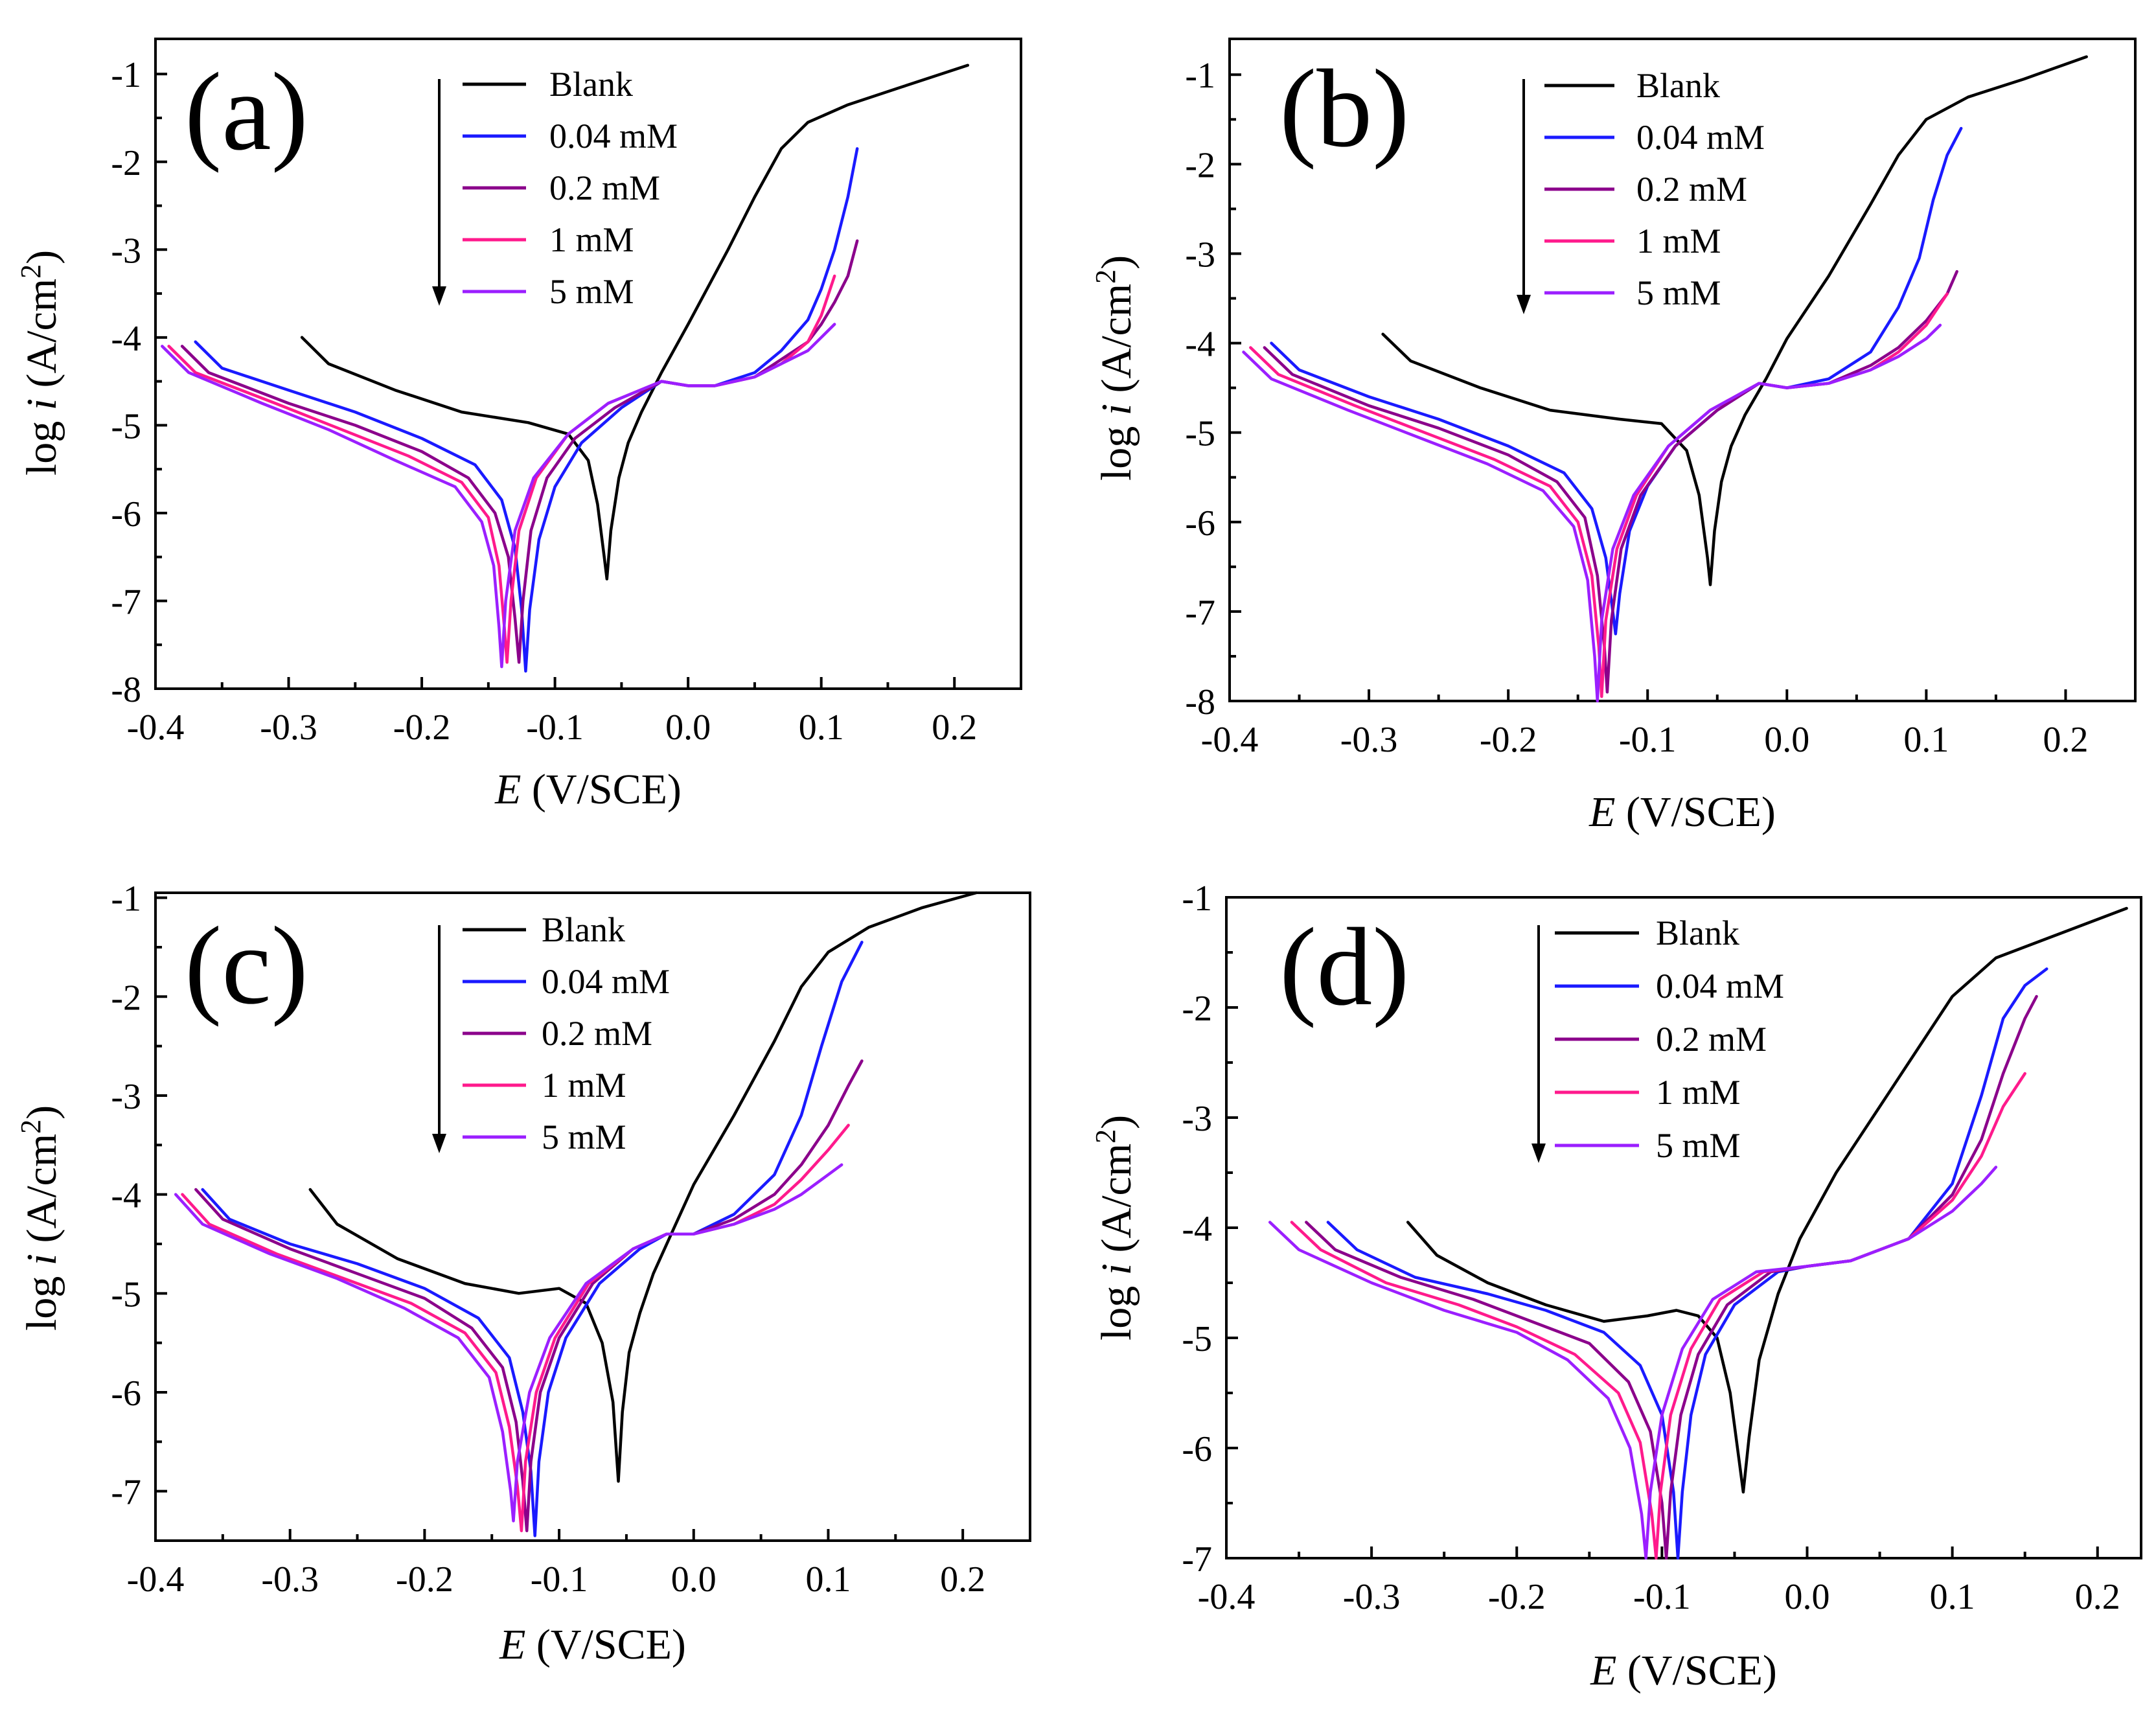 The height and width of the screenshot is (1713, 2156). Describe the element at coordinates (246, 113) in the screenshot. I see `panel-label: (a)` at that location.